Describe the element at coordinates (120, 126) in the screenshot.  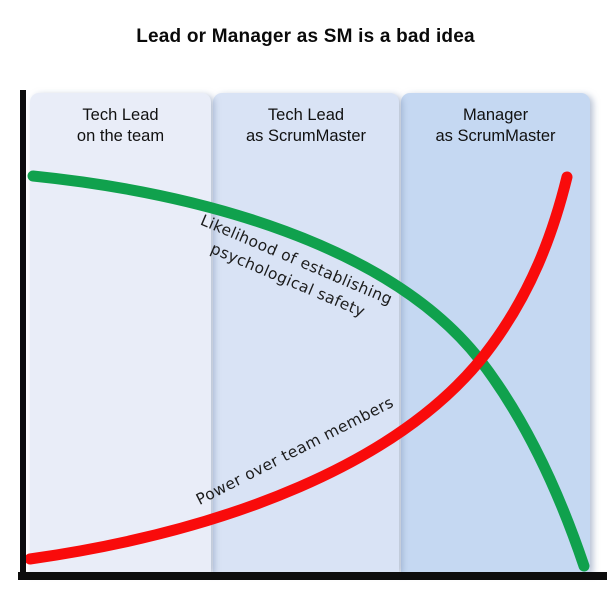
I see `zone-label-tech-lead-on-team: Tech Lead on the team` at that location.